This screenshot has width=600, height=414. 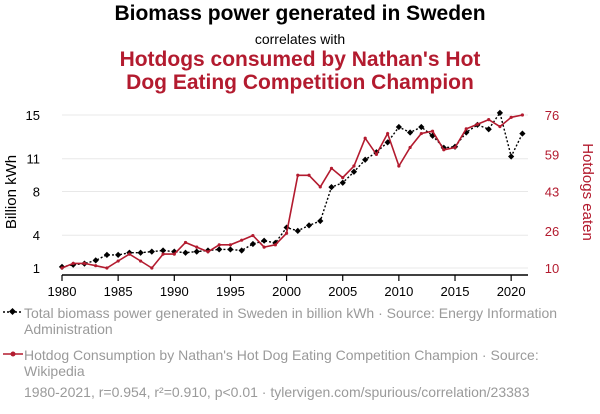 What do you see at coordinates (300, 59) in the screenshot?
I see `chart-title-secondary-line-1: Hotdogs consumed by Nathan's Hot` at bounding box center [300, 59].